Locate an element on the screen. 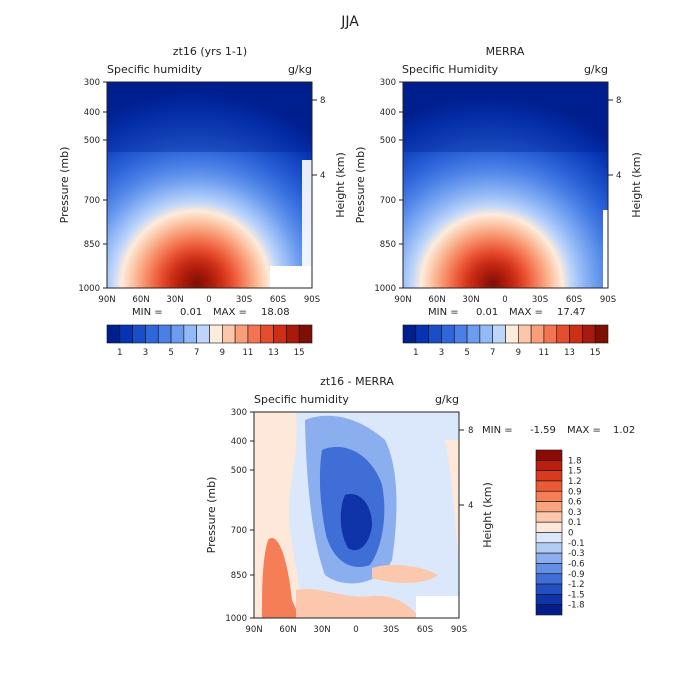 This screenshot has height=700, width=700. stats-line: MIN = -1.59 MAX = 1.02 is located at coordinates (558, 430).